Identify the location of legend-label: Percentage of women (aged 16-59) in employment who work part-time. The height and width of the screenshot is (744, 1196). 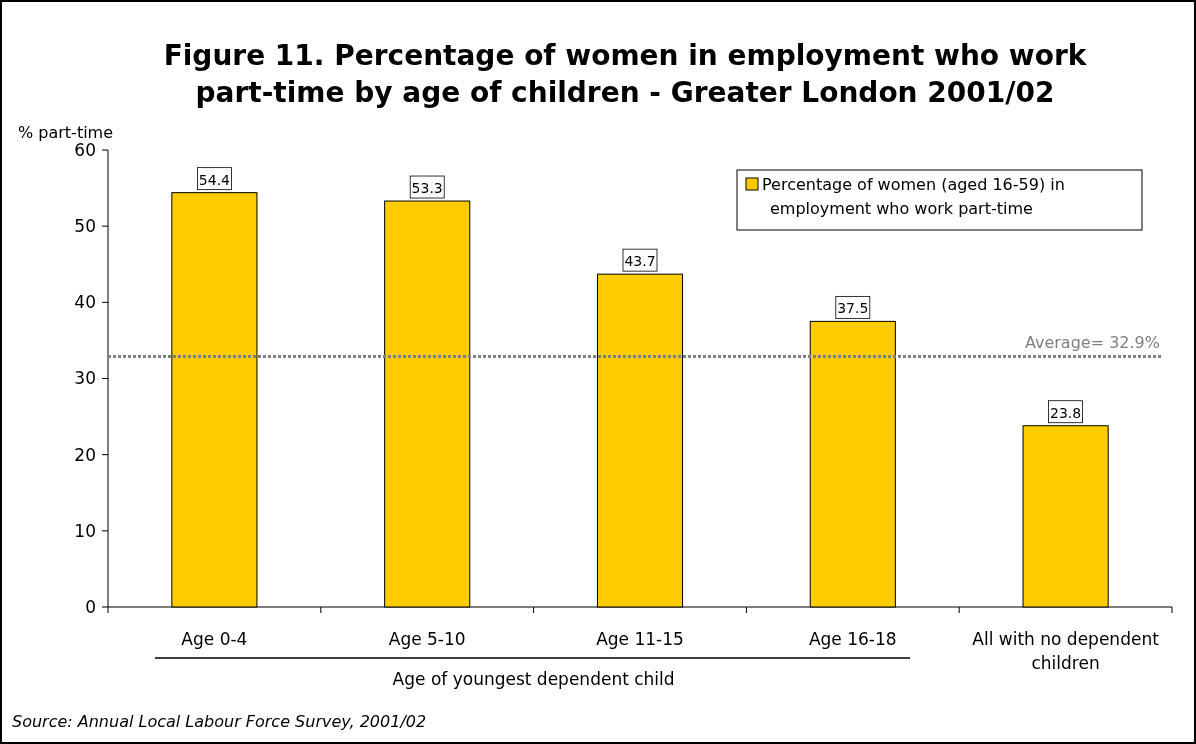
(913, 196).